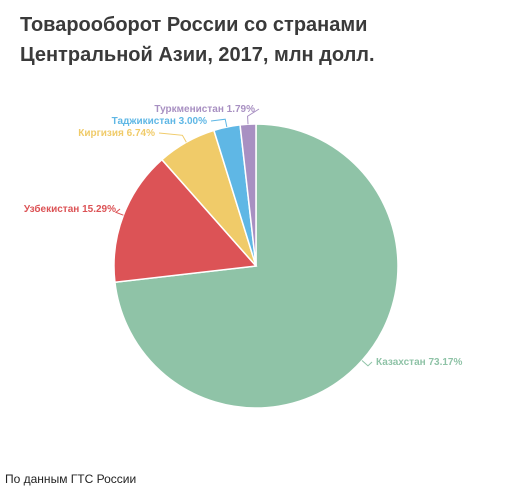  I want to click on source-note: По данным ГТС России, so click(71, 479).